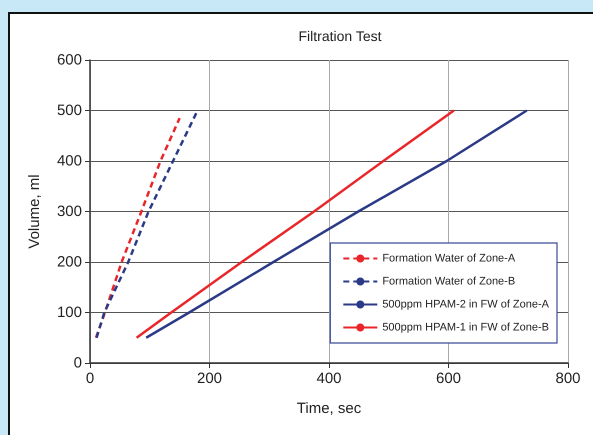 Image resolution: width=593 pixels, height=435 pixels. I want to click on y-tick-label: 400, so click(69, 161).